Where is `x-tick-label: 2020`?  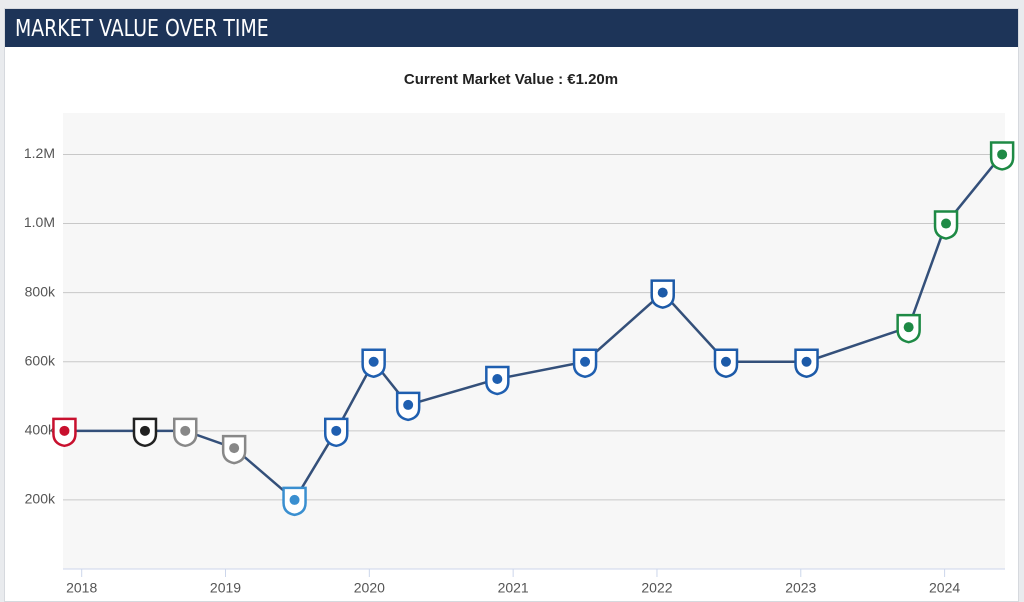 x-tick-label: 2020 is located at coordinates (369, 588).